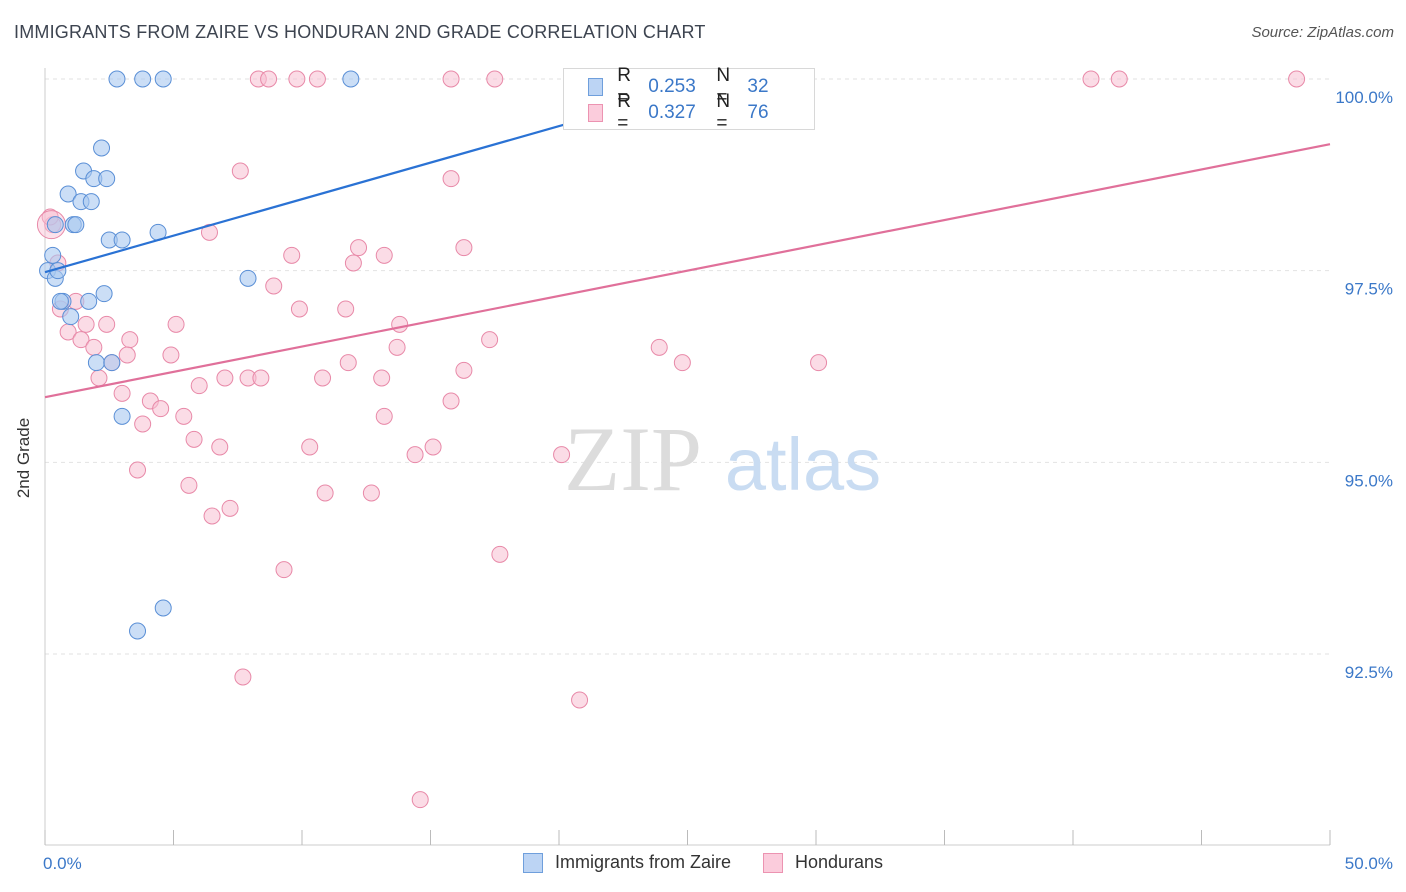 This screenshot has width=1406, height=892. What do you see at coordinates (772, 862) in the screenshot?
I see `hondurans-swatch` at bounding box center [772, 862].